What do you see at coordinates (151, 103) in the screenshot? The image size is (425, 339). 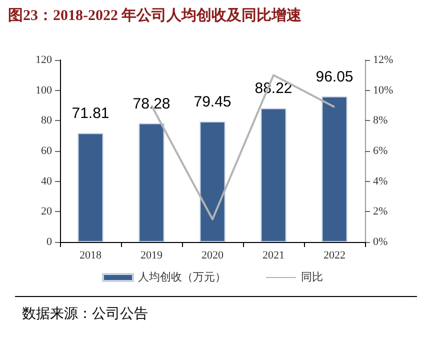 I see `data-label: 78.28` at bounding box center [151, 103].